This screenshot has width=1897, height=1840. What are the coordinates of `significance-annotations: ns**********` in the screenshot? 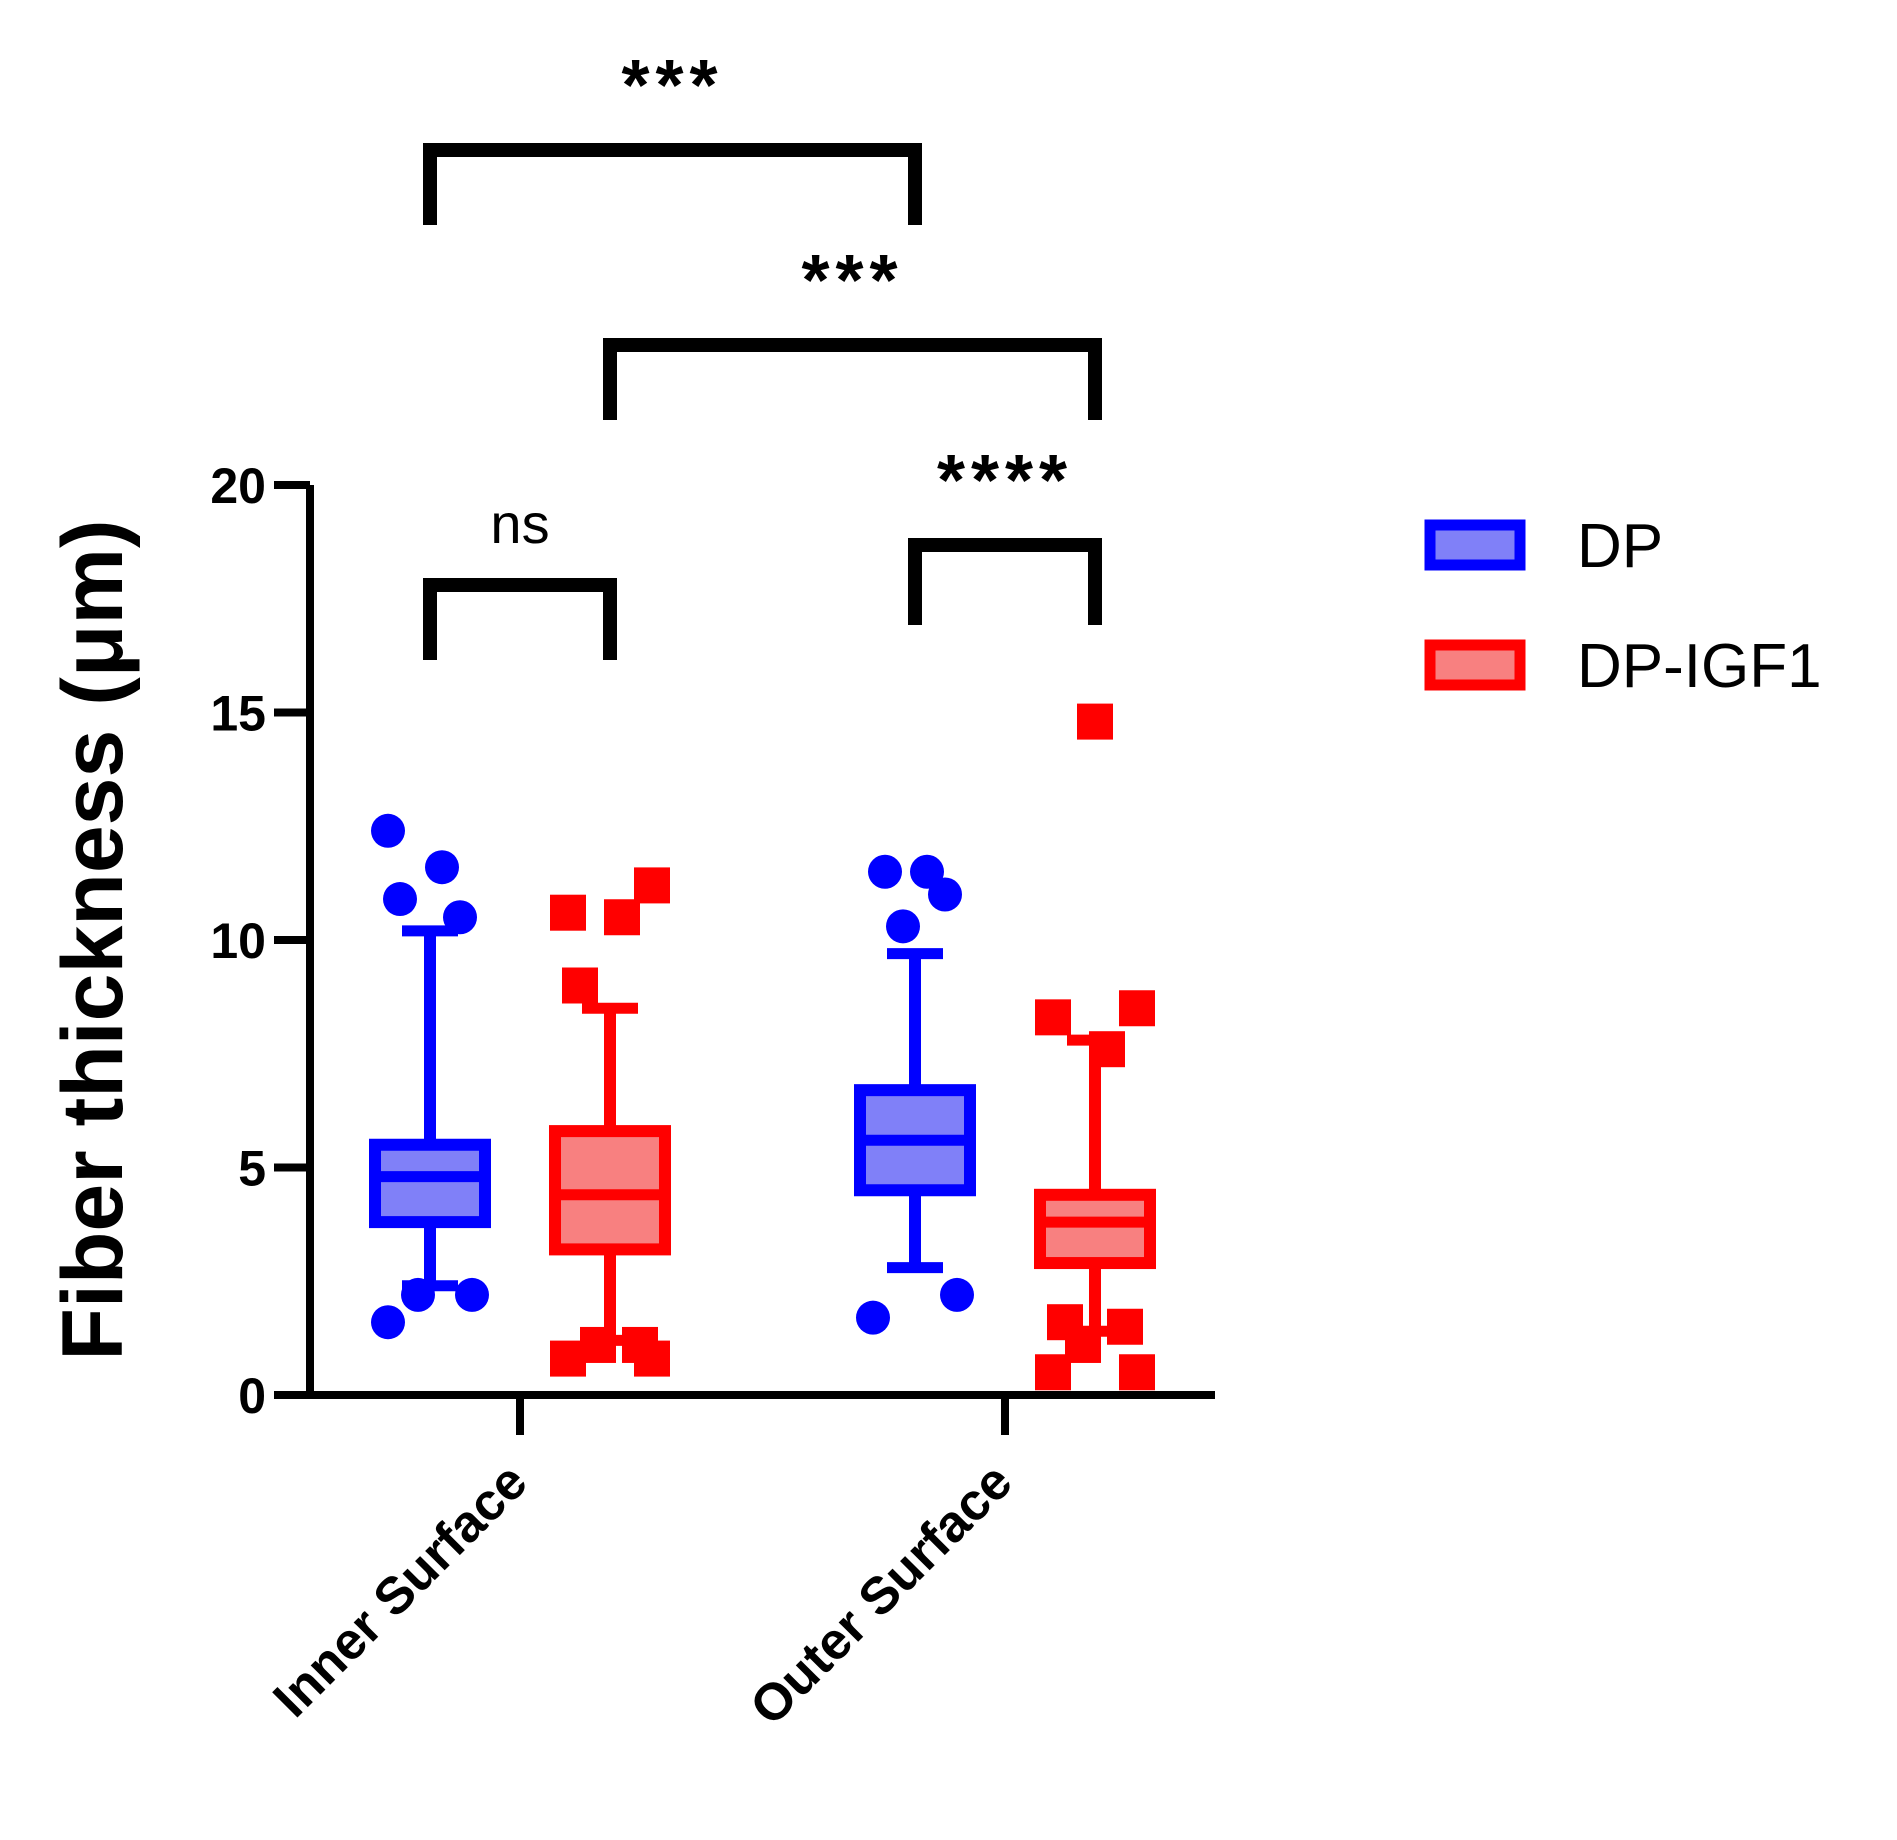 It's located at (762, 353).